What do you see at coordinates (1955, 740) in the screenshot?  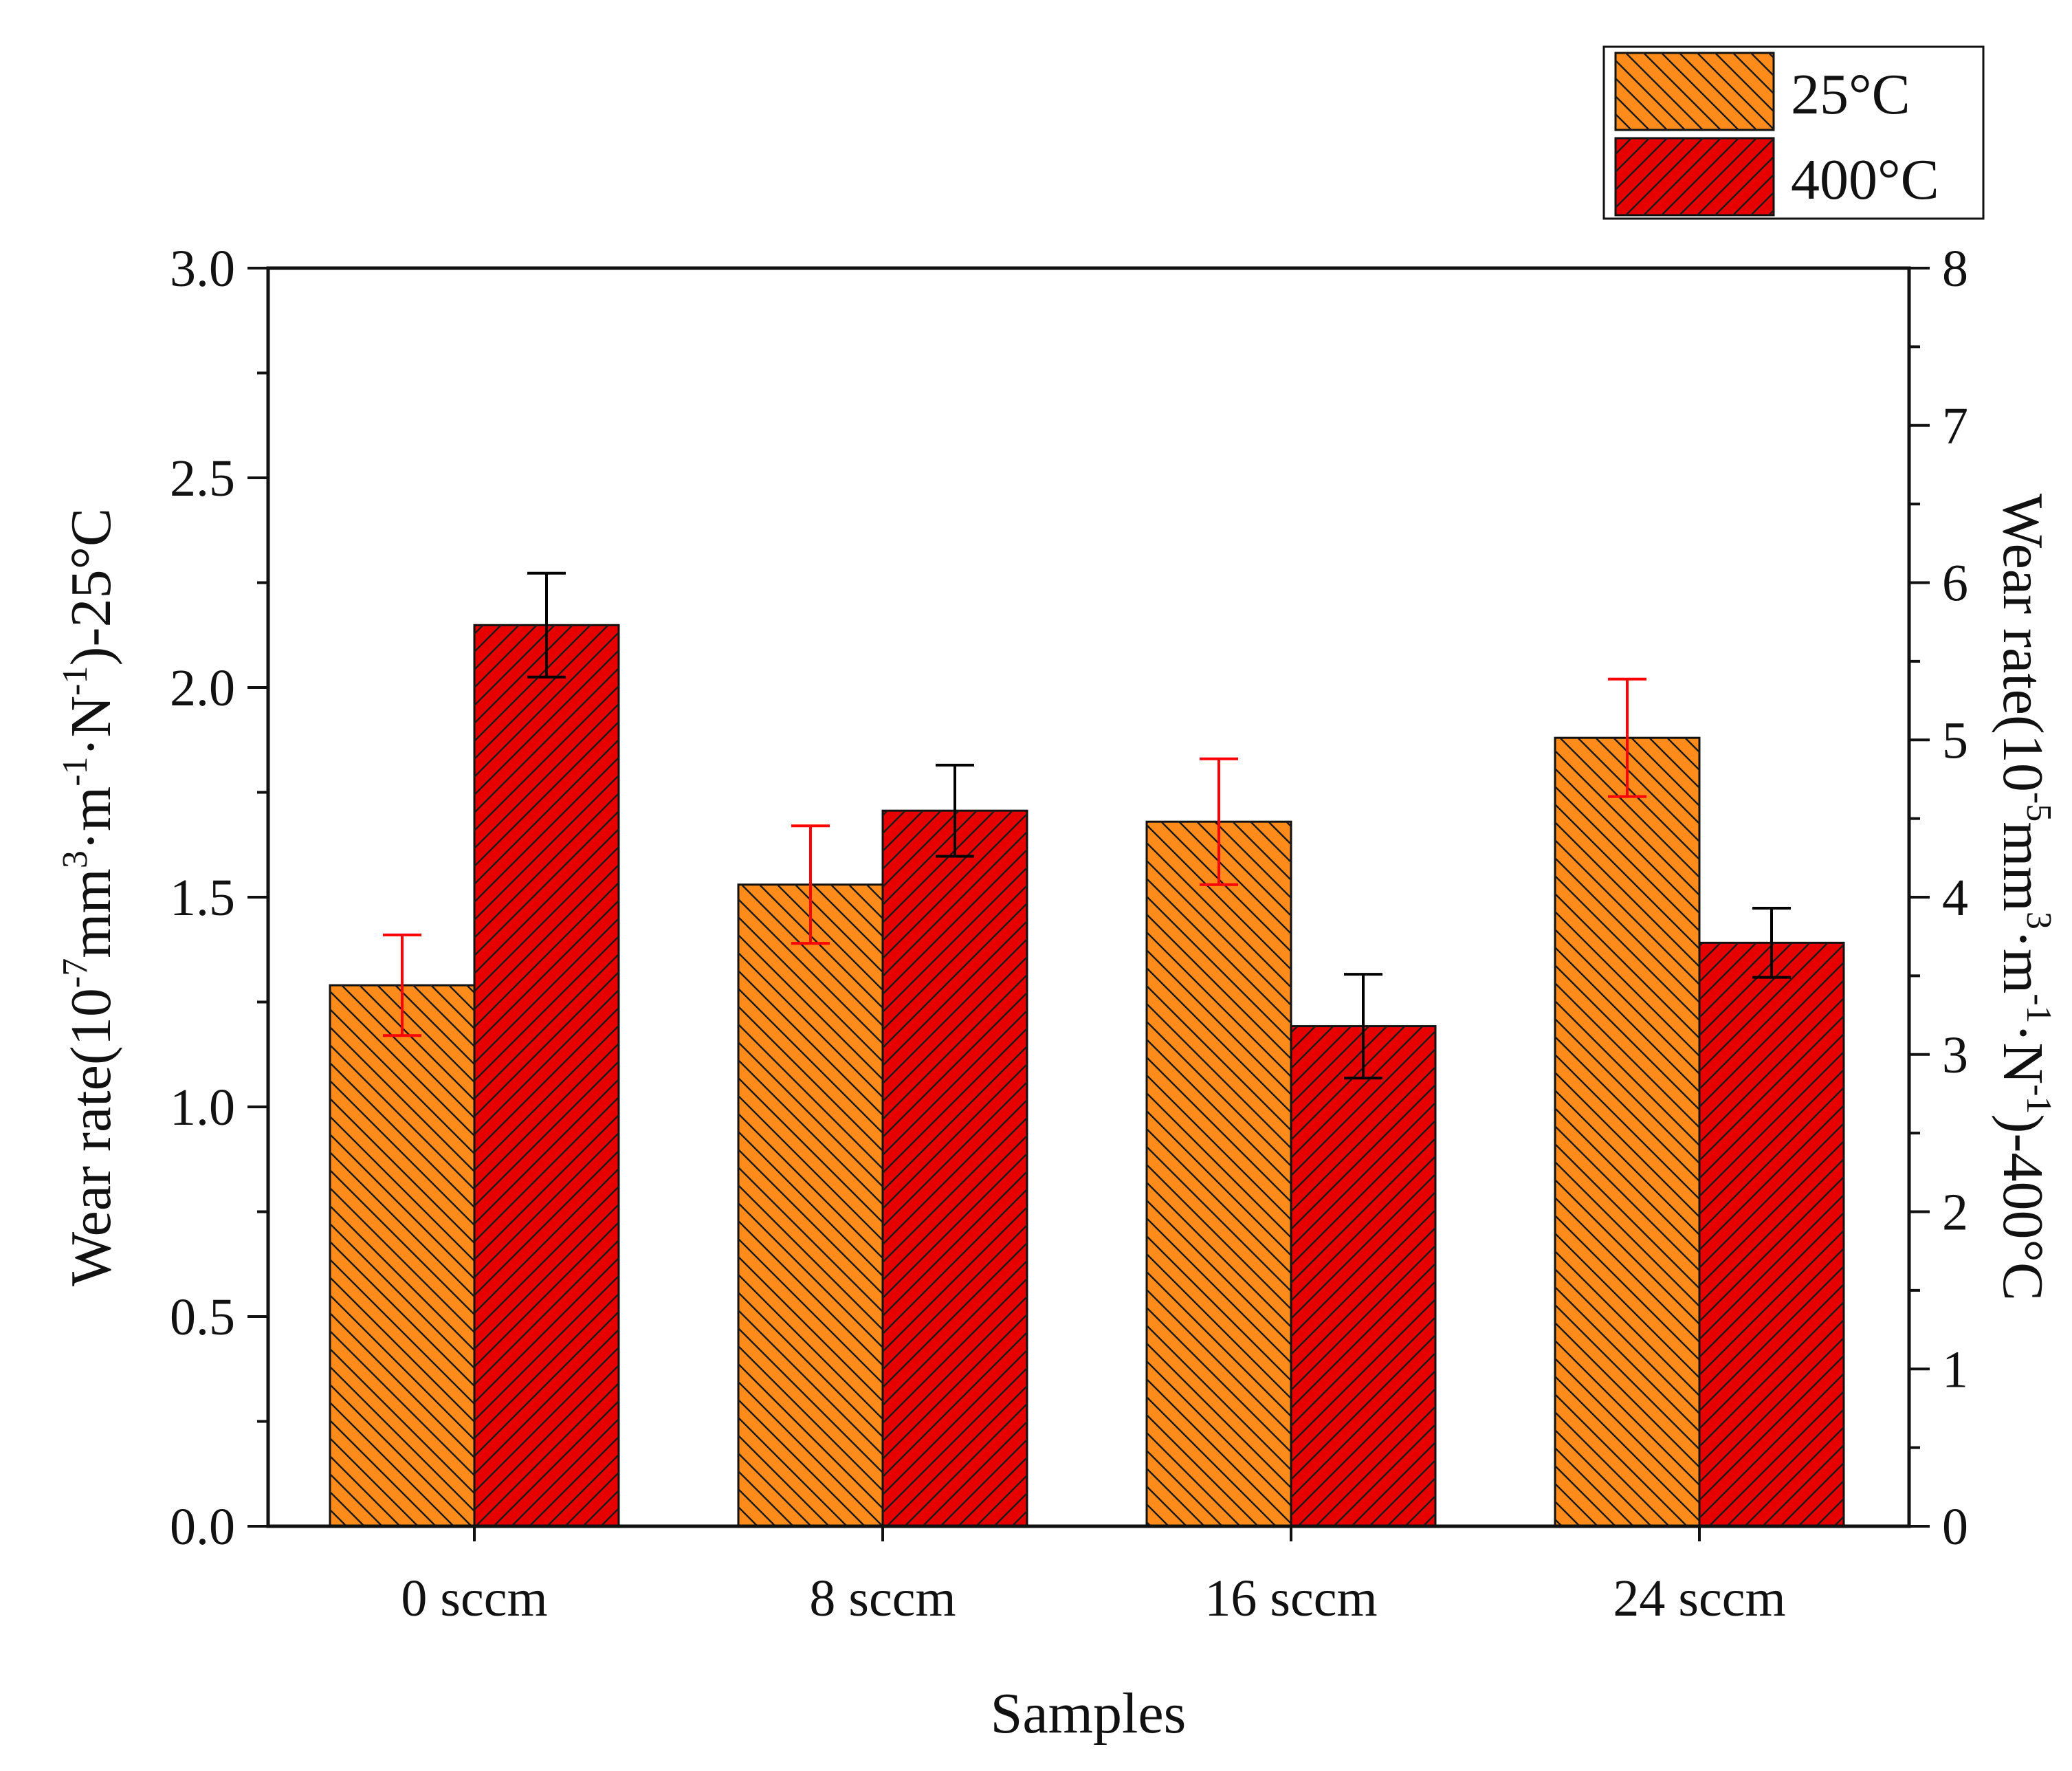 I see `right-tick-label: 5` at bounding box center [1955, 740].